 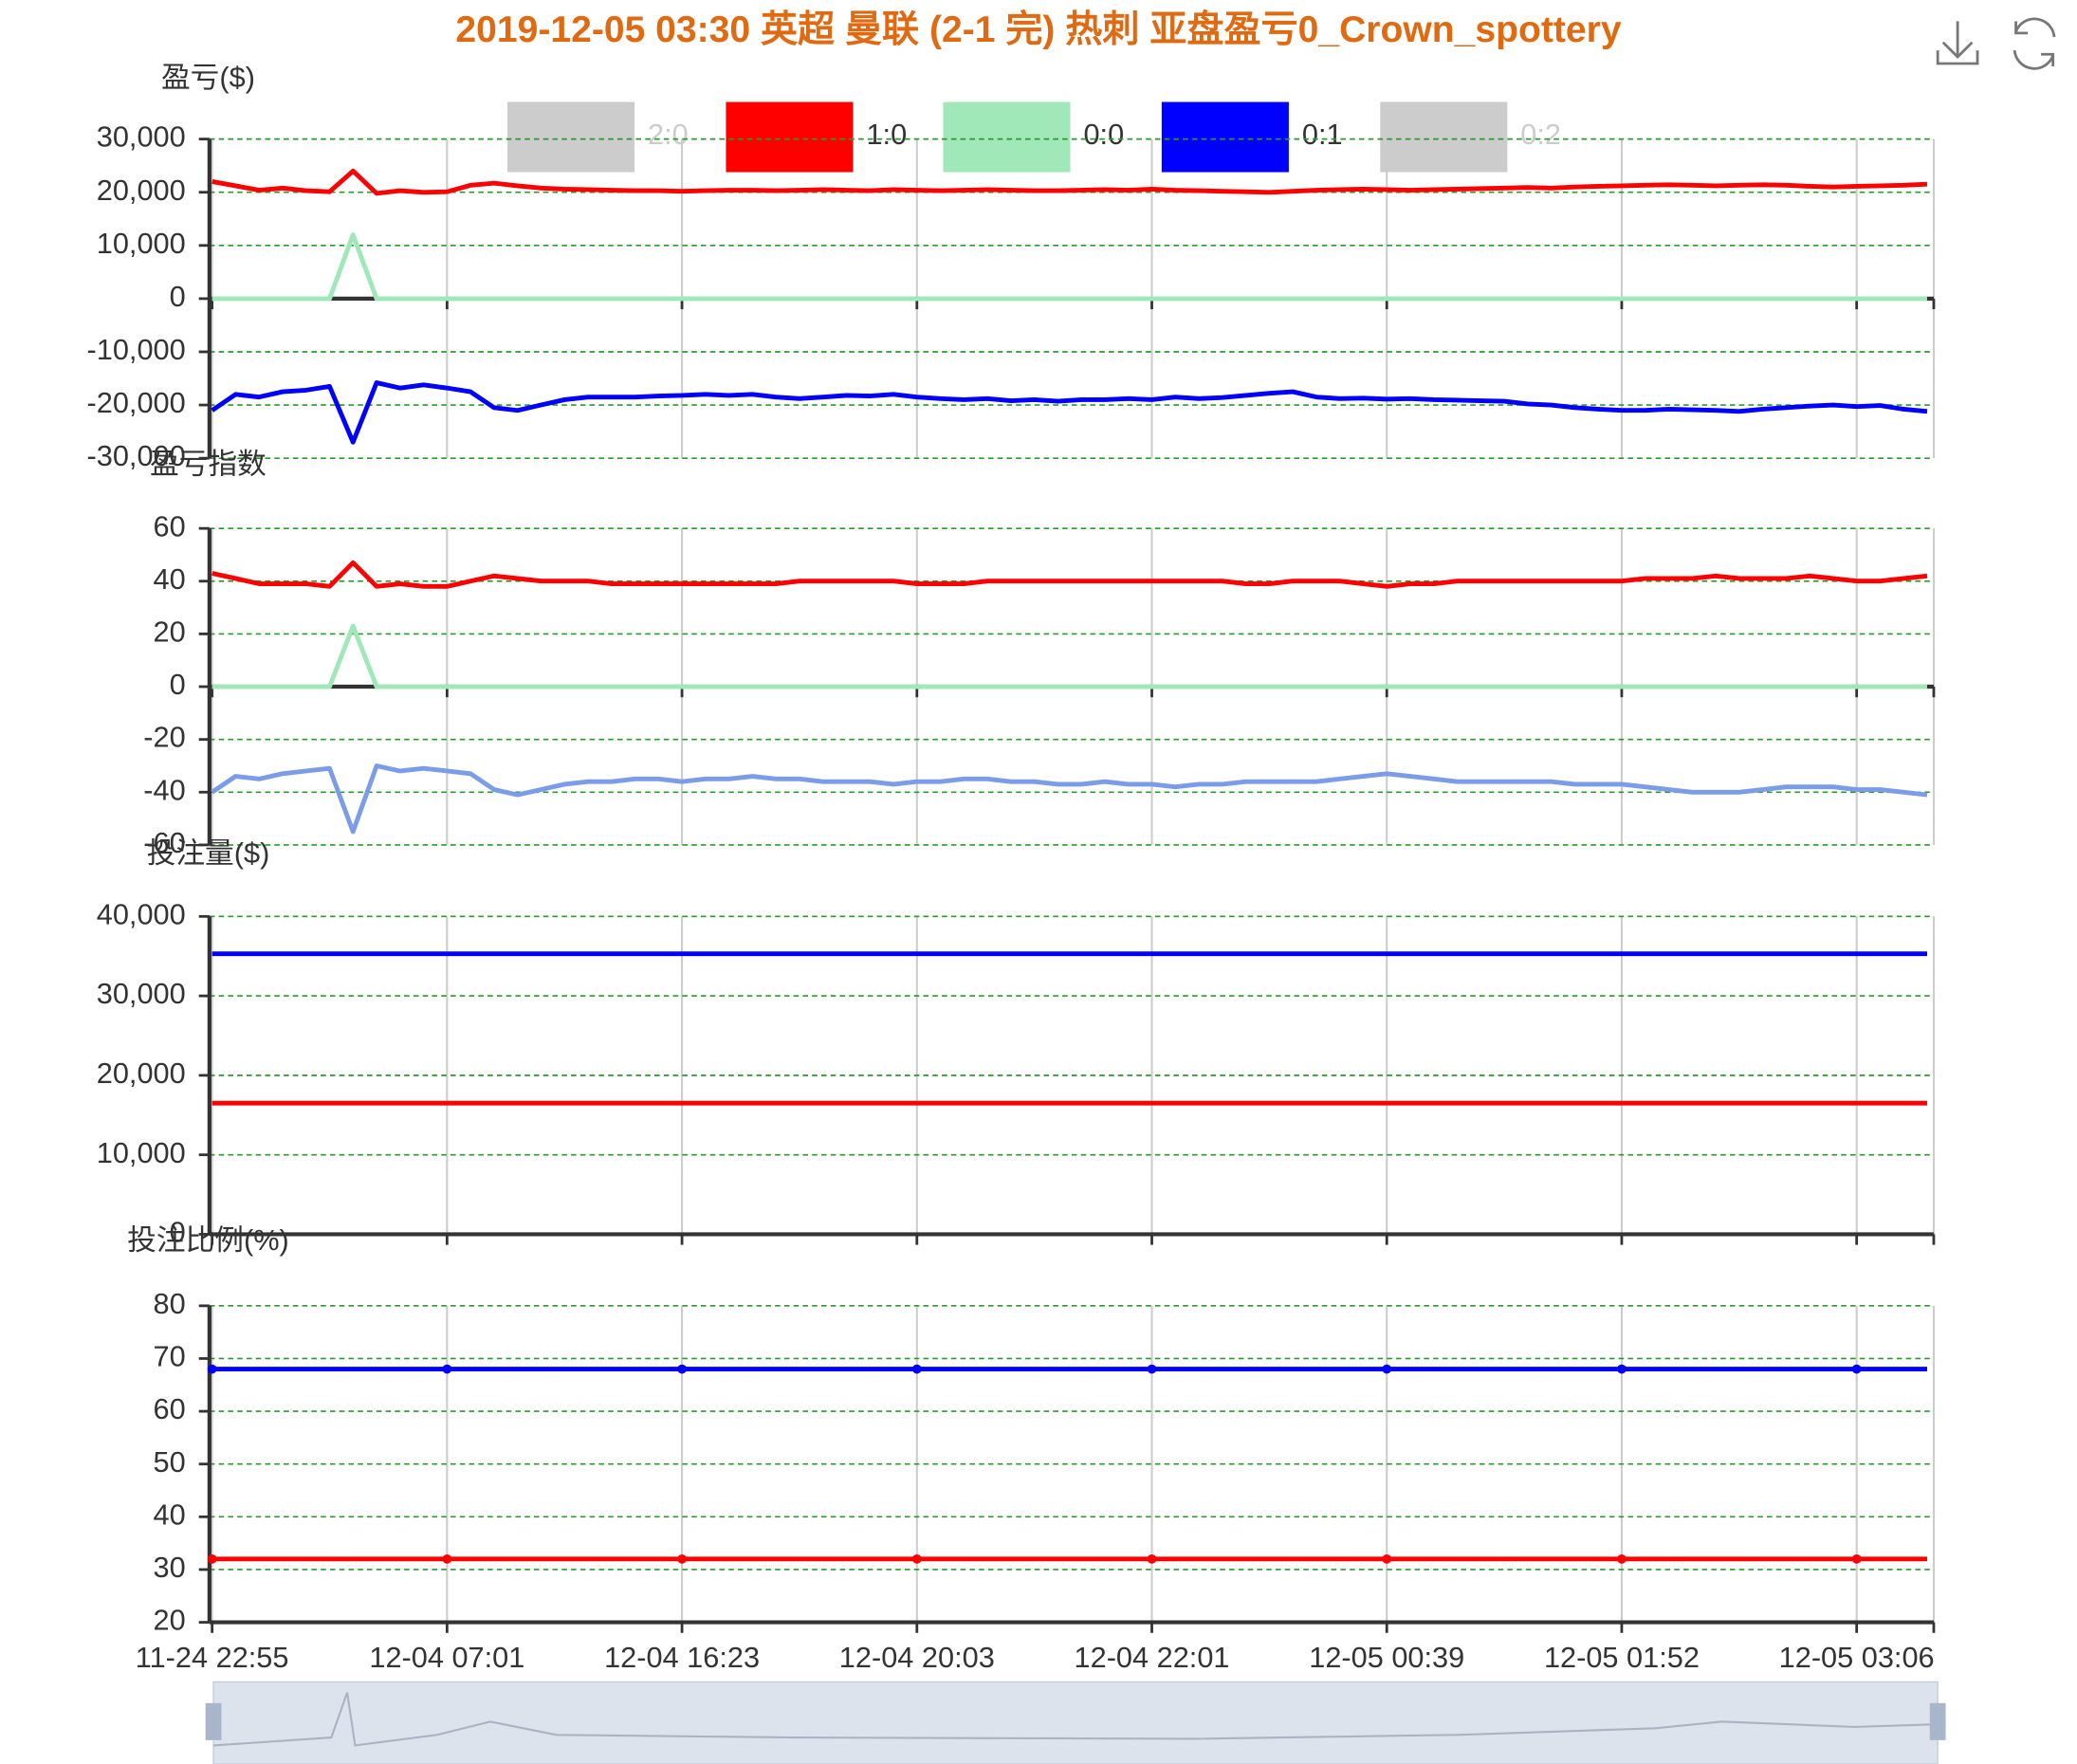 What do you see at coordinates (682, 1658) in the screenshot?
I see `x-tick-label: 12-04 16:23` at bounding box center [682, 1658].